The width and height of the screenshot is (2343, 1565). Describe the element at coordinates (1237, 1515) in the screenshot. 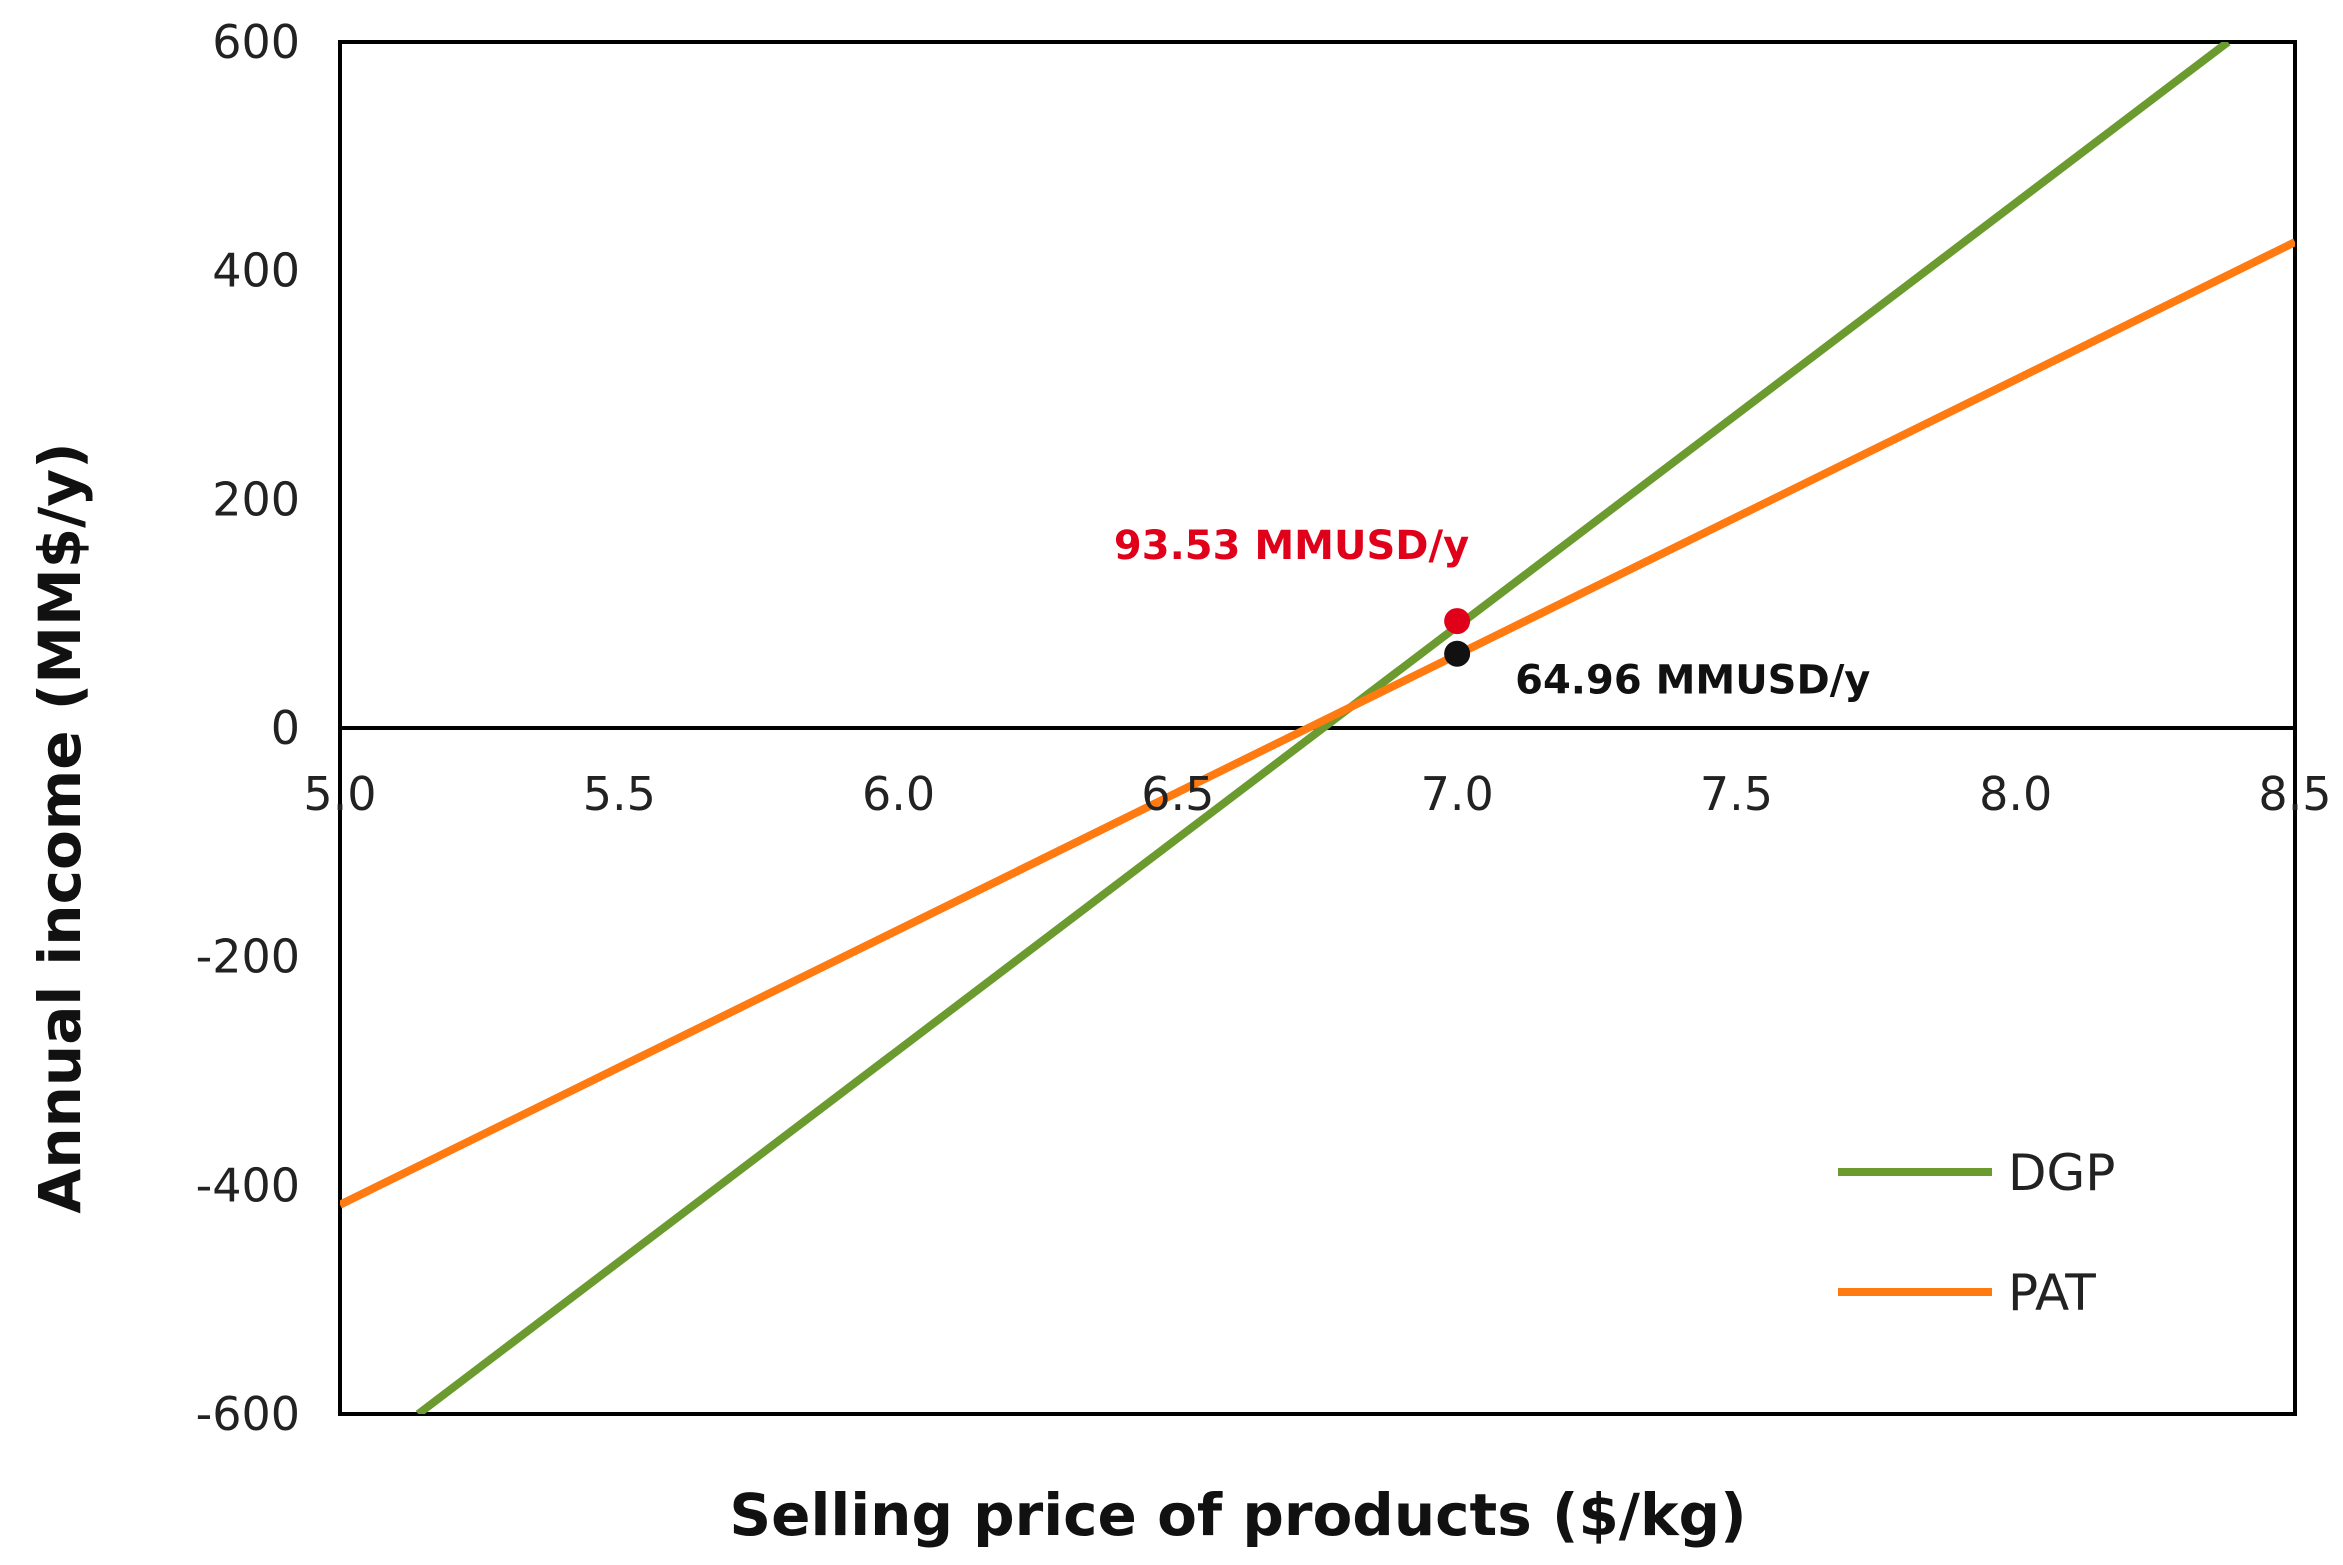

I see `x-axis-title: Selling price of products ($/kg)` at that location.